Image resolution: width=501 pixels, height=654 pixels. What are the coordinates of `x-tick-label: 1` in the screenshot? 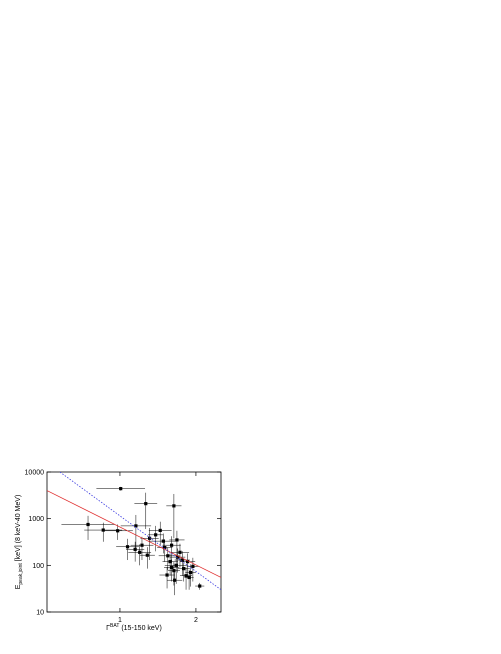 It's located at (120, 620).